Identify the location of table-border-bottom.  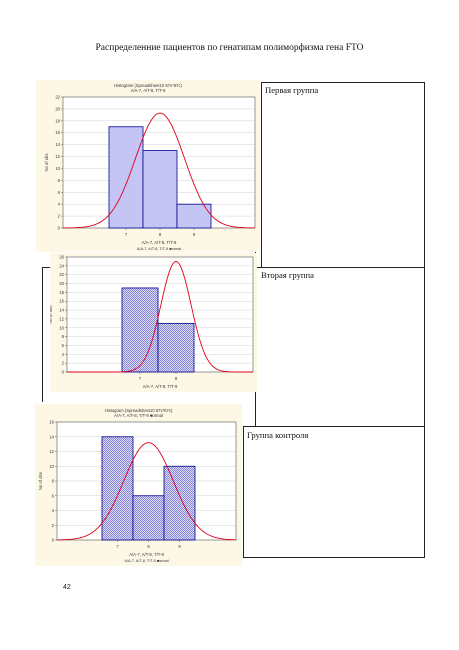
(334, 557).